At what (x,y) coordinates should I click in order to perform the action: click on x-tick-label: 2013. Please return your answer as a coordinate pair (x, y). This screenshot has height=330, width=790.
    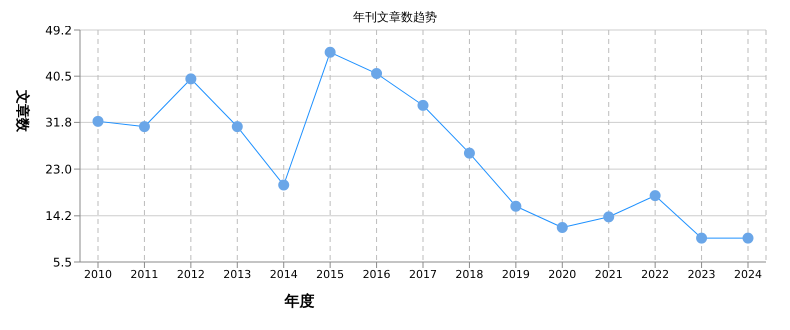
    Looking at the image, I should click on (237, 274).